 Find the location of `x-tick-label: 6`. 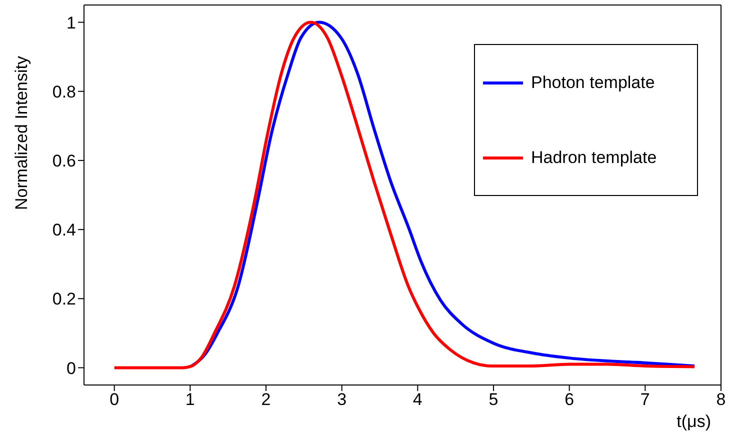

x-tick-label: 6 is located at coordinates (569, 400).